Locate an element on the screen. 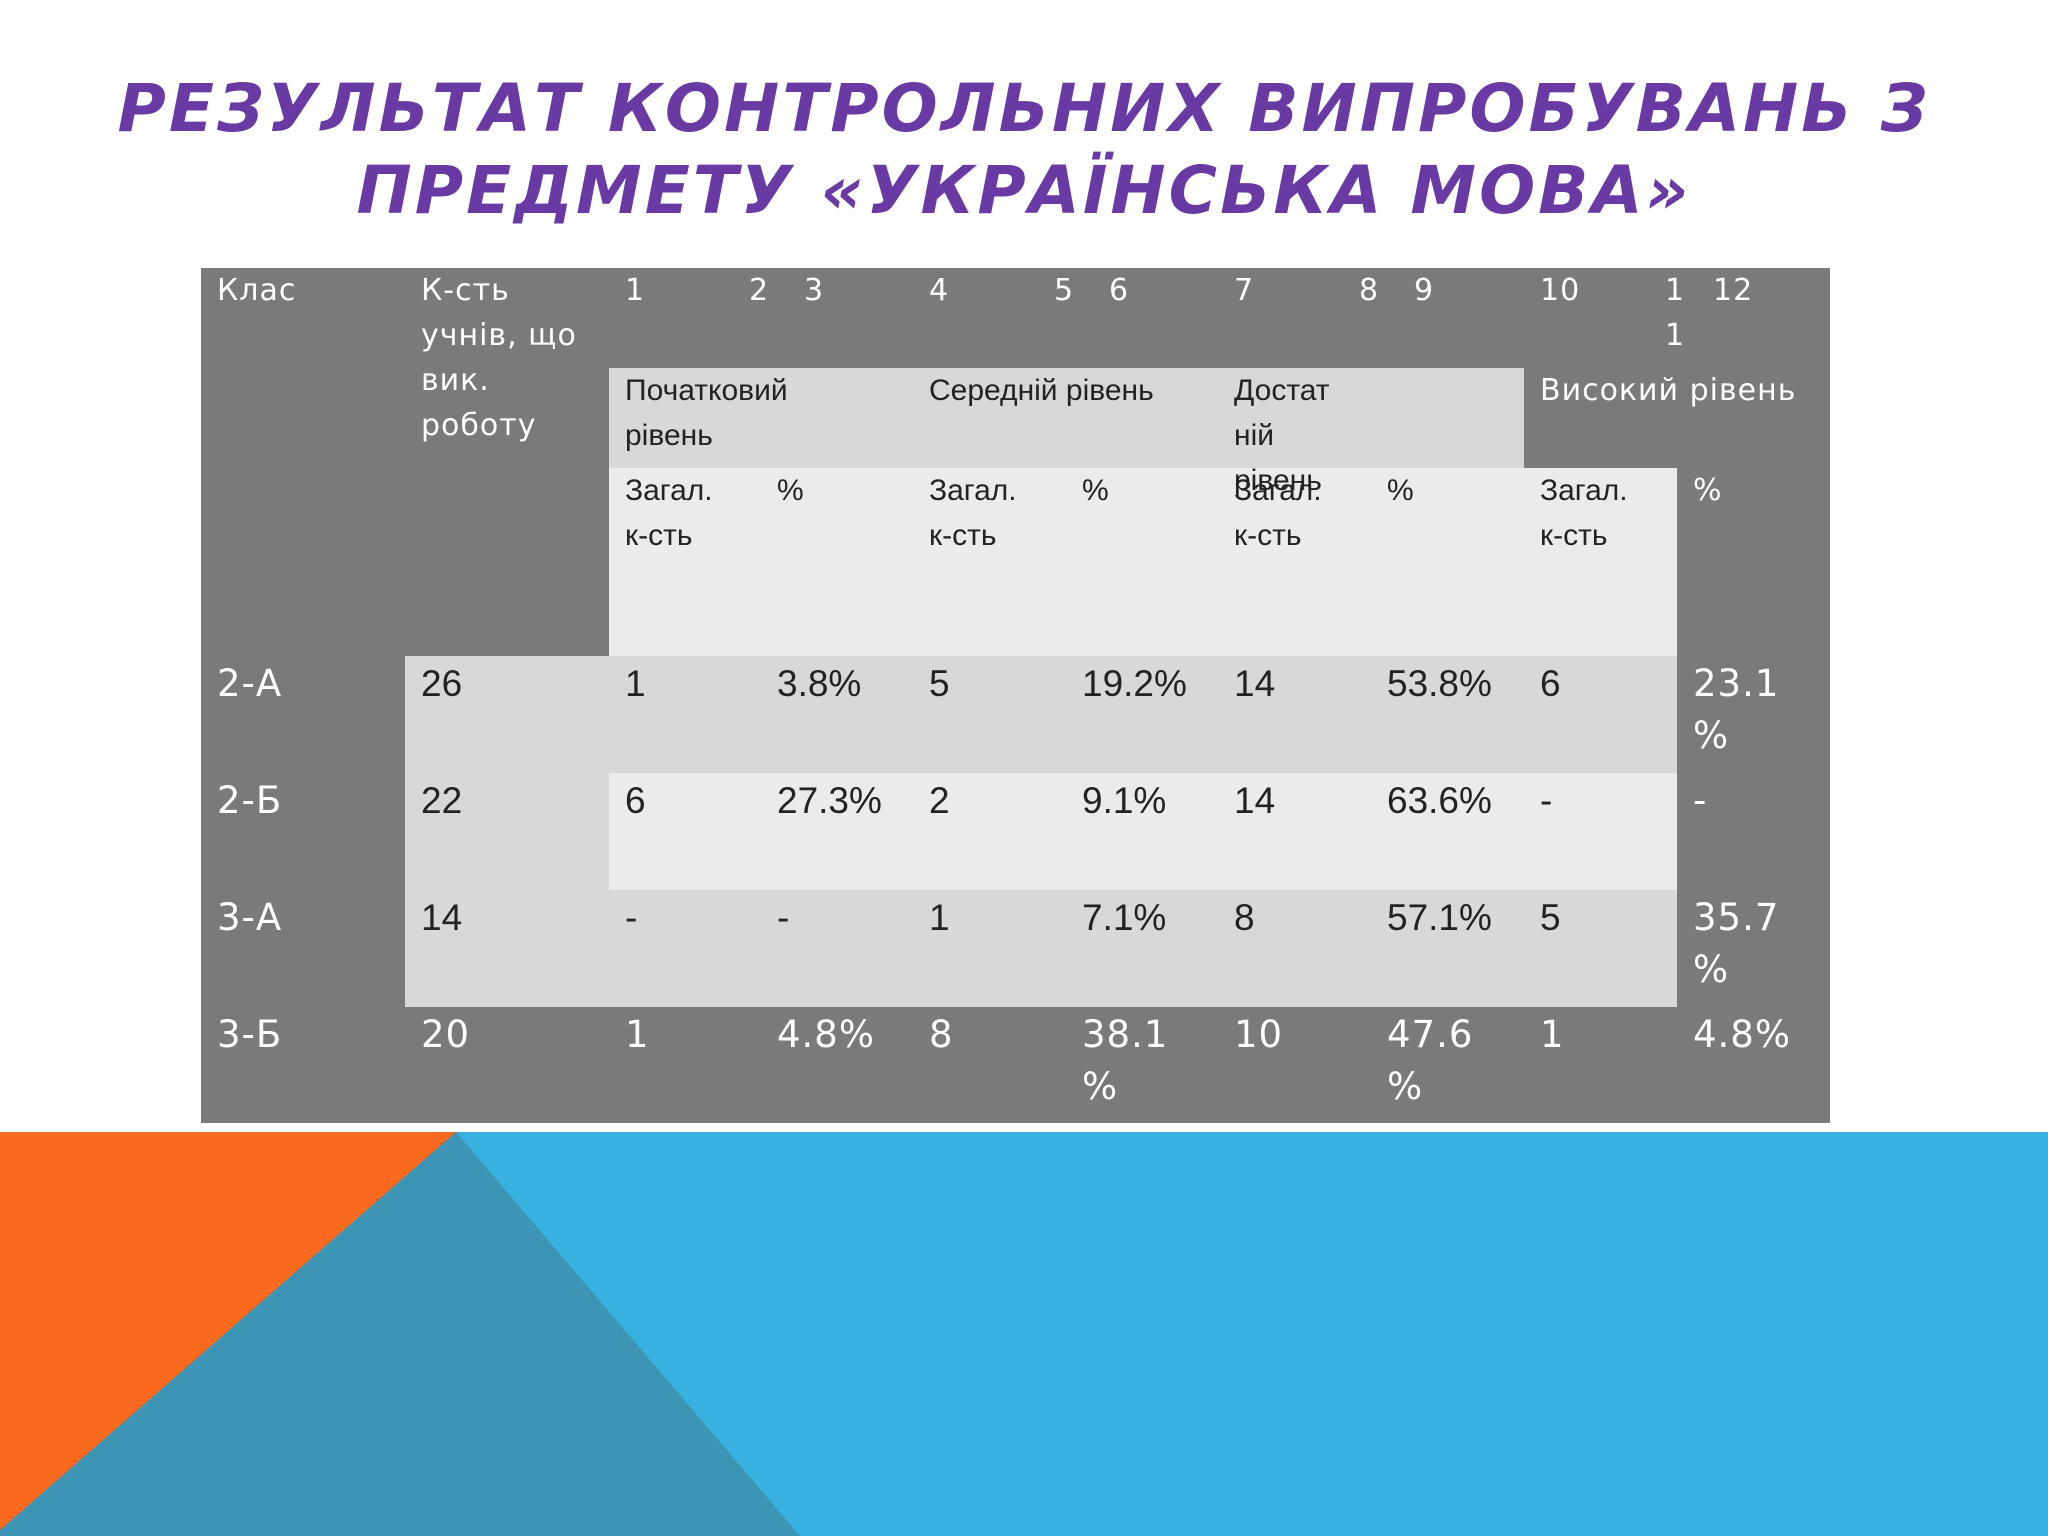 Image resolution: width=2048 pixels, height=1536 pixels. middle-pct-header: % is located at coordinates (1095, 490).